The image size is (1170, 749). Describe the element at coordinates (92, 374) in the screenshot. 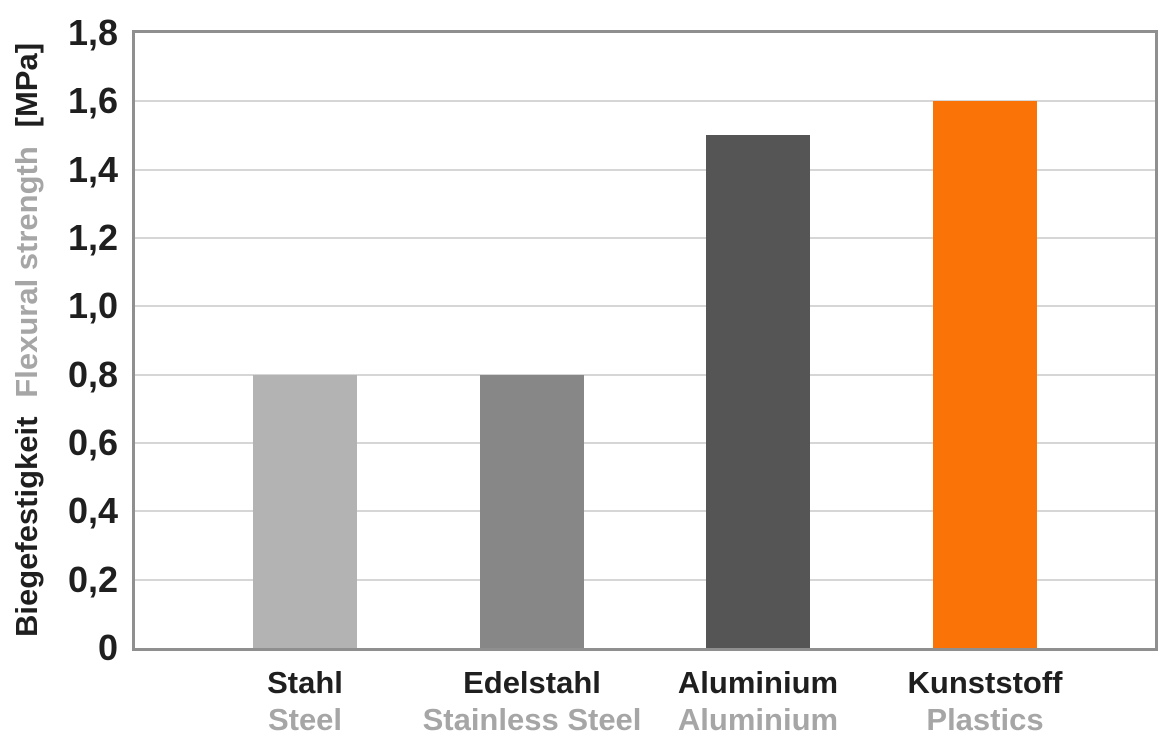

I see `y-tick-label: 0,8` at that location.